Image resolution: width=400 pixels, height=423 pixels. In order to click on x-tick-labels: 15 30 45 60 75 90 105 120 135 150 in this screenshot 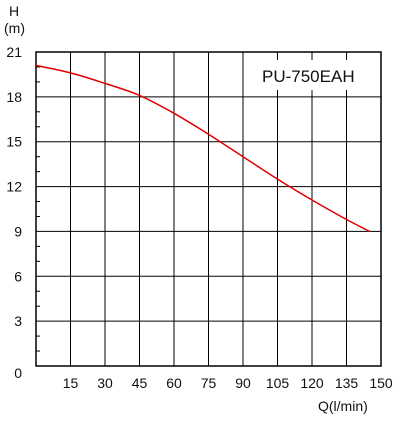, I will do `click(228, 383)`.